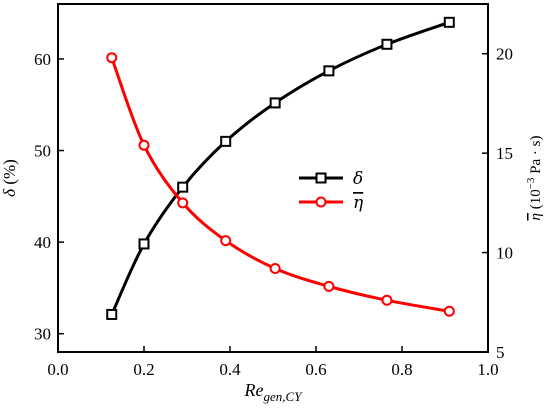 Image resolution: width=550 pixels, height=410 pixels. I want to click on x-tick-label-0: 0.0, so click(57, 369).